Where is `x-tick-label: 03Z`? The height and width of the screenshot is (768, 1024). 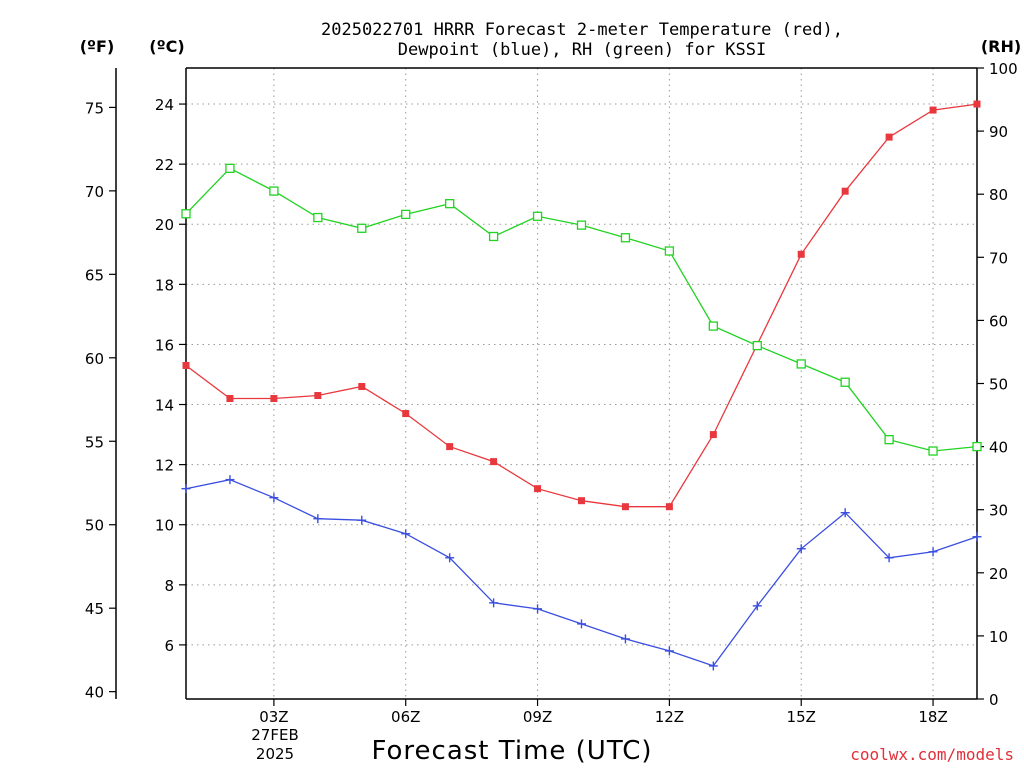 x-tick-label: 03Z is located at coordinates (273, 717).